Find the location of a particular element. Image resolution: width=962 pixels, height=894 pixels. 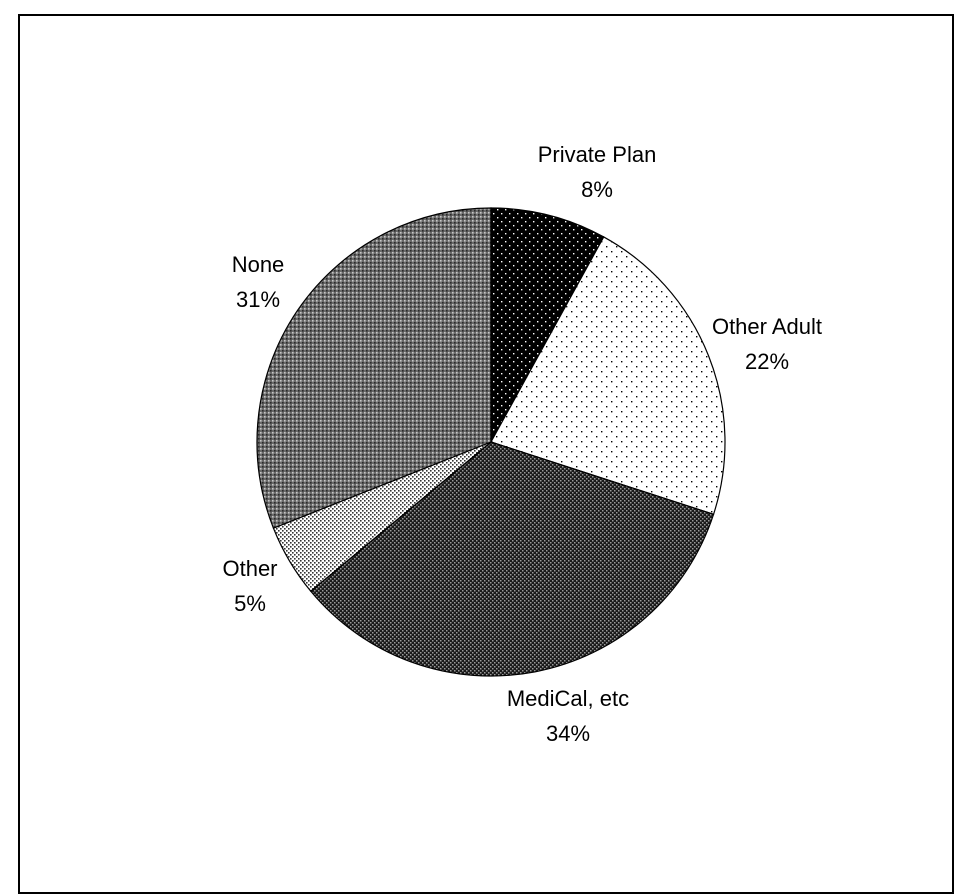

slice-label: Other Adult is located at coordinates (767, 326).